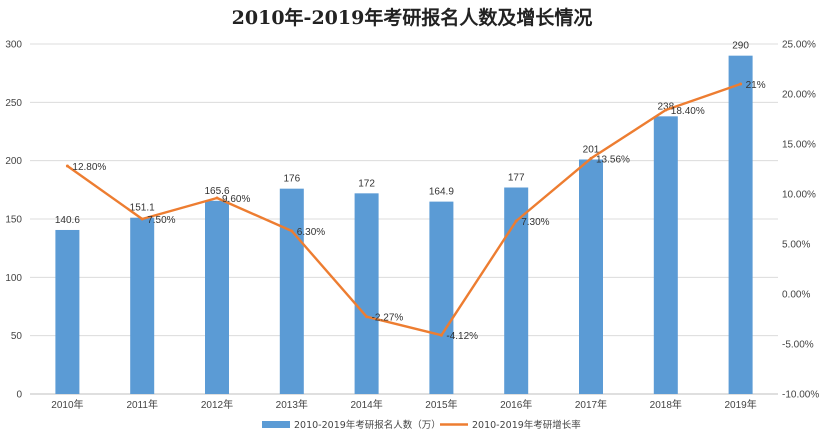  I want to click on bar-data-label: 140.6, so click(67, 220).